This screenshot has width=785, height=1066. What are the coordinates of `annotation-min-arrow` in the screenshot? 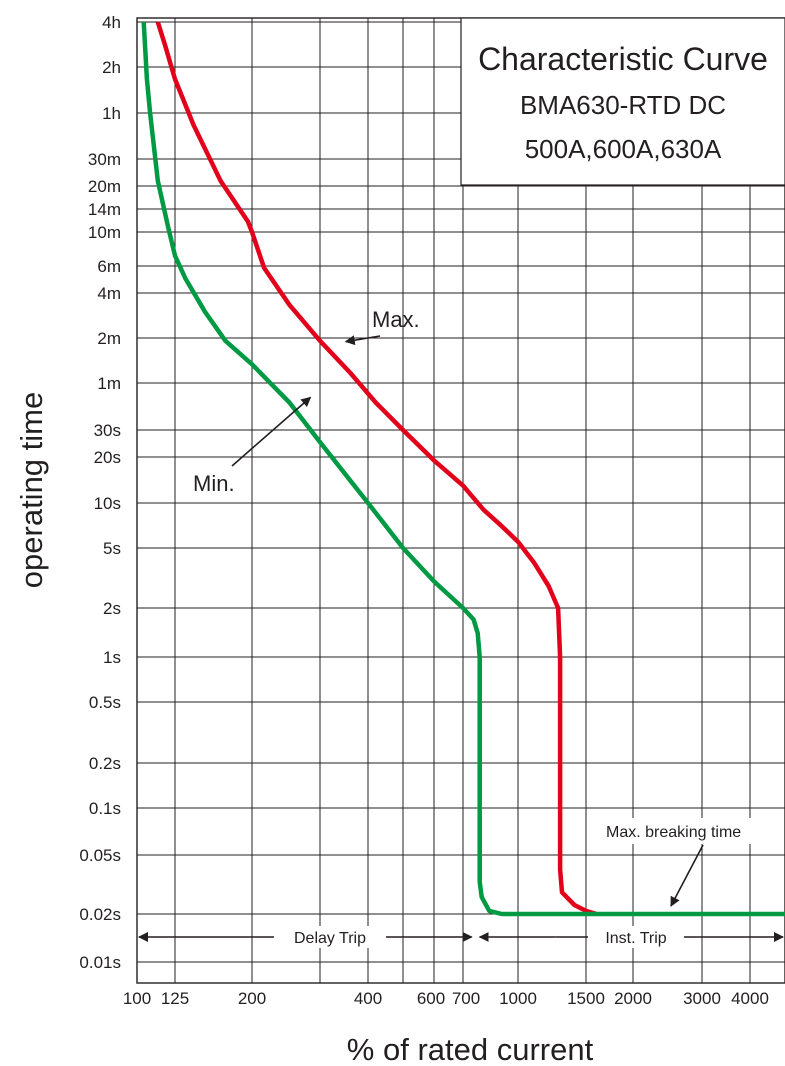 It's located at (271, 431).